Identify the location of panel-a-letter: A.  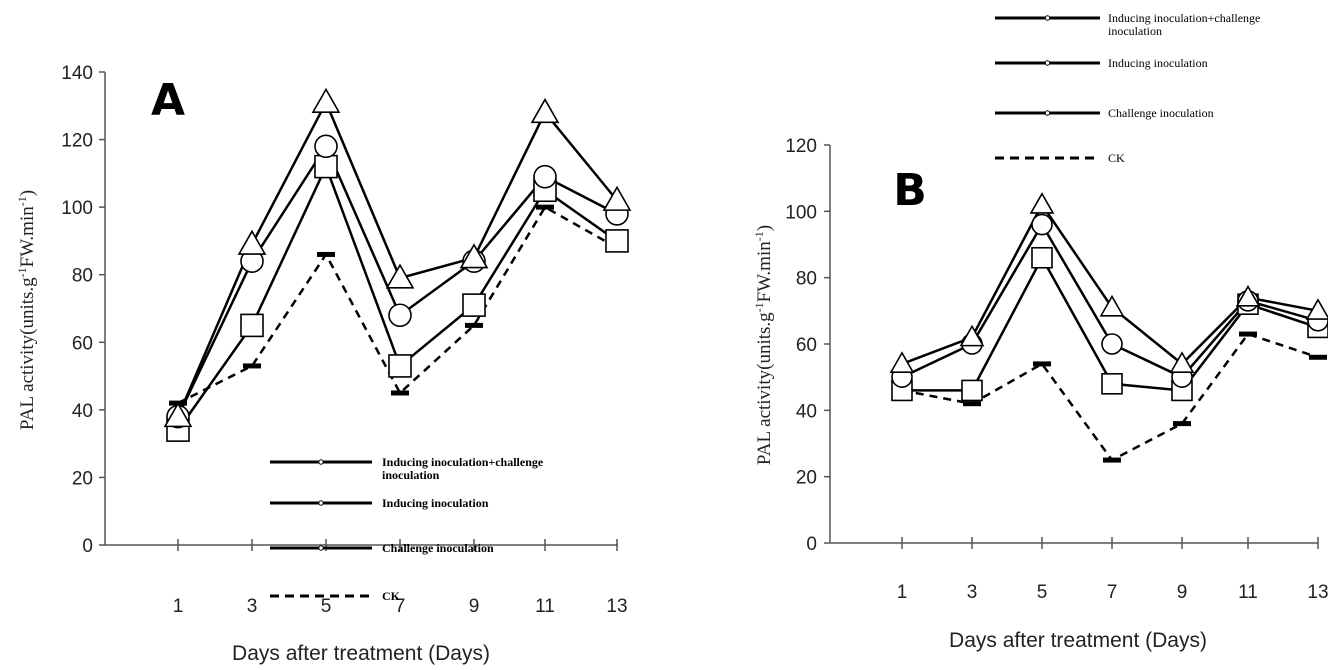
(168, 100).